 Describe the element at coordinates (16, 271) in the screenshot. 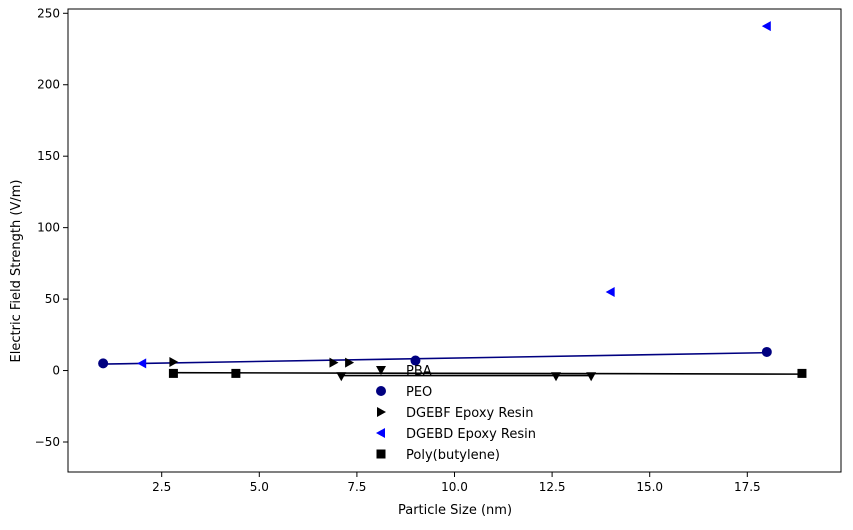

I see `y-axis-label: Electric Field Strength (V/m)` at that location.